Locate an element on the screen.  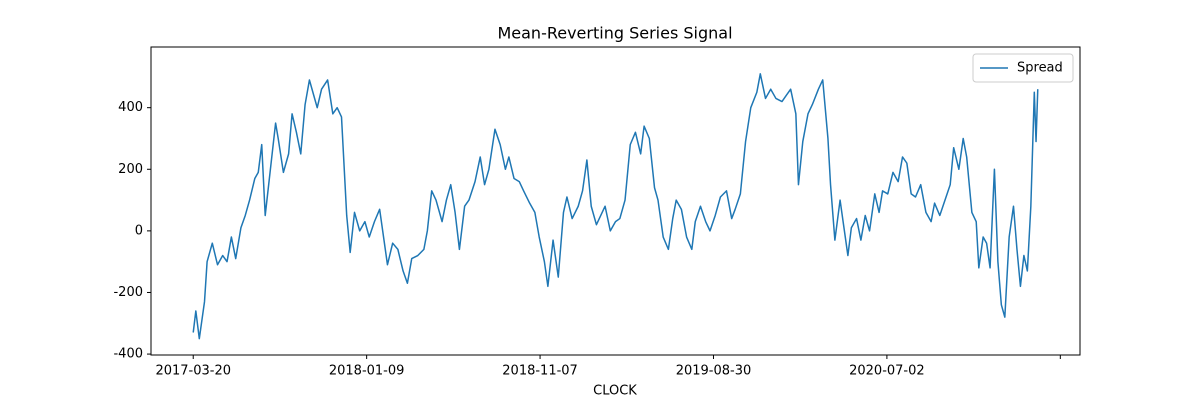
x-axis-label: CLOCK is located at coordinates (615, 391).